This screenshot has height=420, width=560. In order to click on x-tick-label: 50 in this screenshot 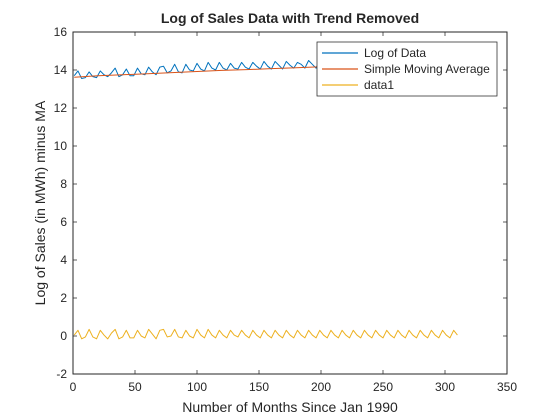, I will do `click(135, 387)`.